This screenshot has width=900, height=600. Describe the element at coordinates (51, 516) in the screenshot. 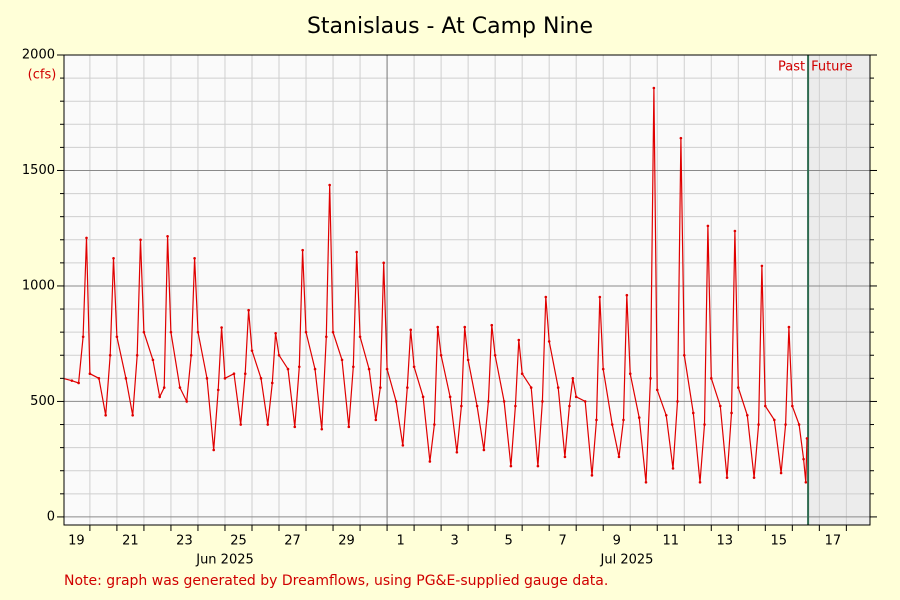

I see `y-tick-label: 0` at that location.